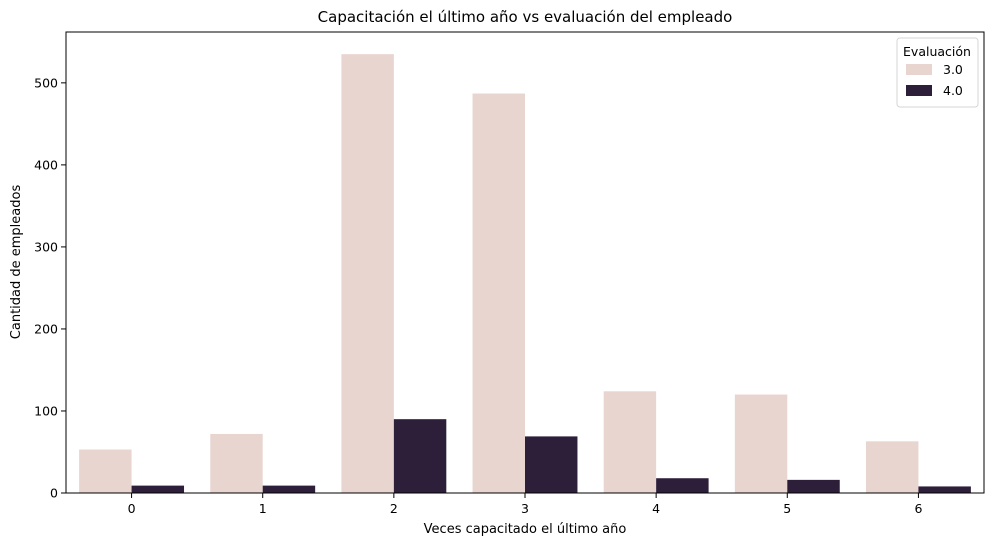 Image resolution: width=1005 pixels, height=547 pixels. Describe the element at coordinates (937, 51) in the screenshot. I see `legend-title: Evaluación` at that location.